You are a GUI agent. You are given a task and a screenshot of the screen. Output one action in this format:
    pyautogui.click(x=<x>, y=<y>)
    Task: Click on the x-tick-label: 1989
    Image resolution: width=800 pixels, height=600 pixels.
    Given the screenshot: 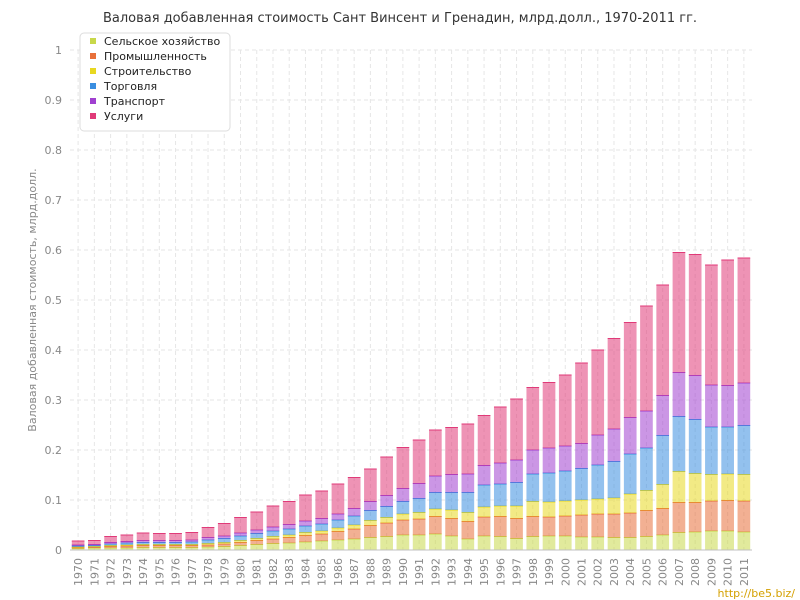 What is the action you would take?
    pyautogui.click(x=387, y=572)
    